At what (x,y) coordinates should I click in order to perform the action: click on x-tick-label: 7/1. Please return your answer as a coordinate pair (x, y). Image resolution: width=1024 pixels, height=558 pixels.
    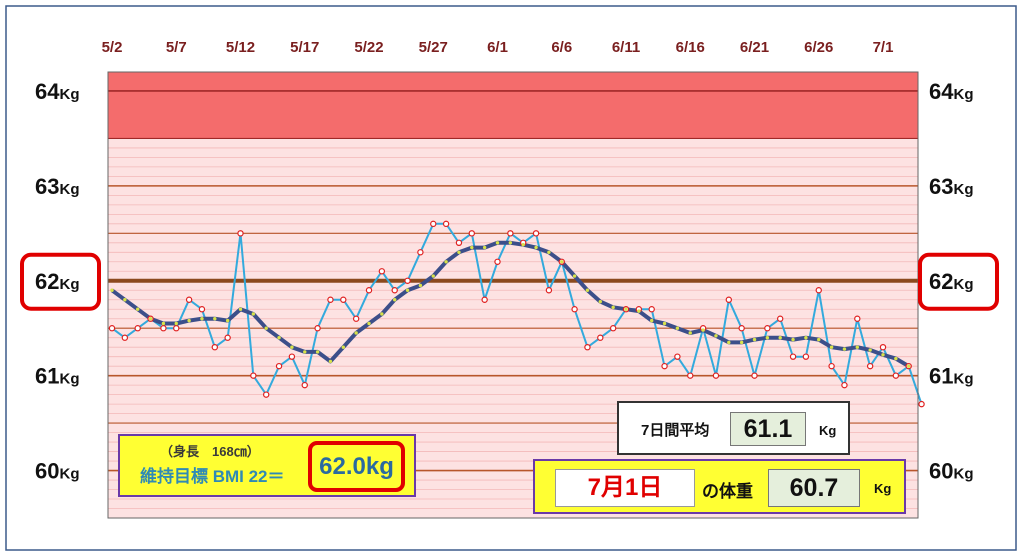
    Looking at the image, I should click on (883, 47).